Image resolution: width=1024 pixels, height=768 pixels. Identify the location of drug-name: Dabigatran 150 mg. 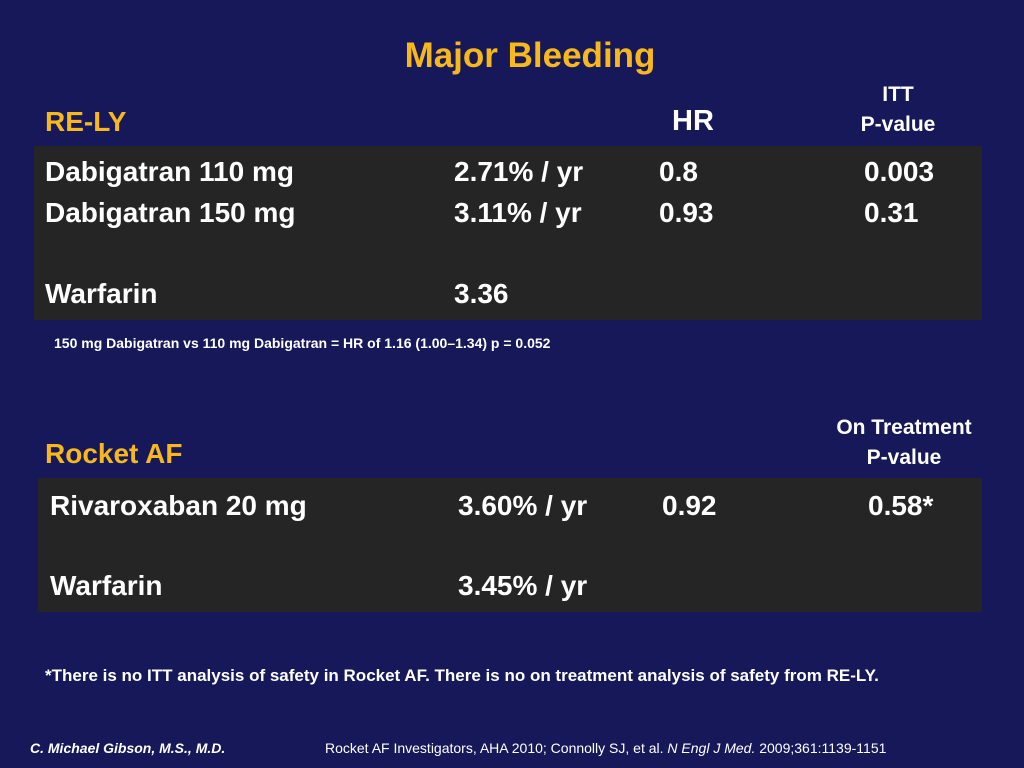
(170, 212).